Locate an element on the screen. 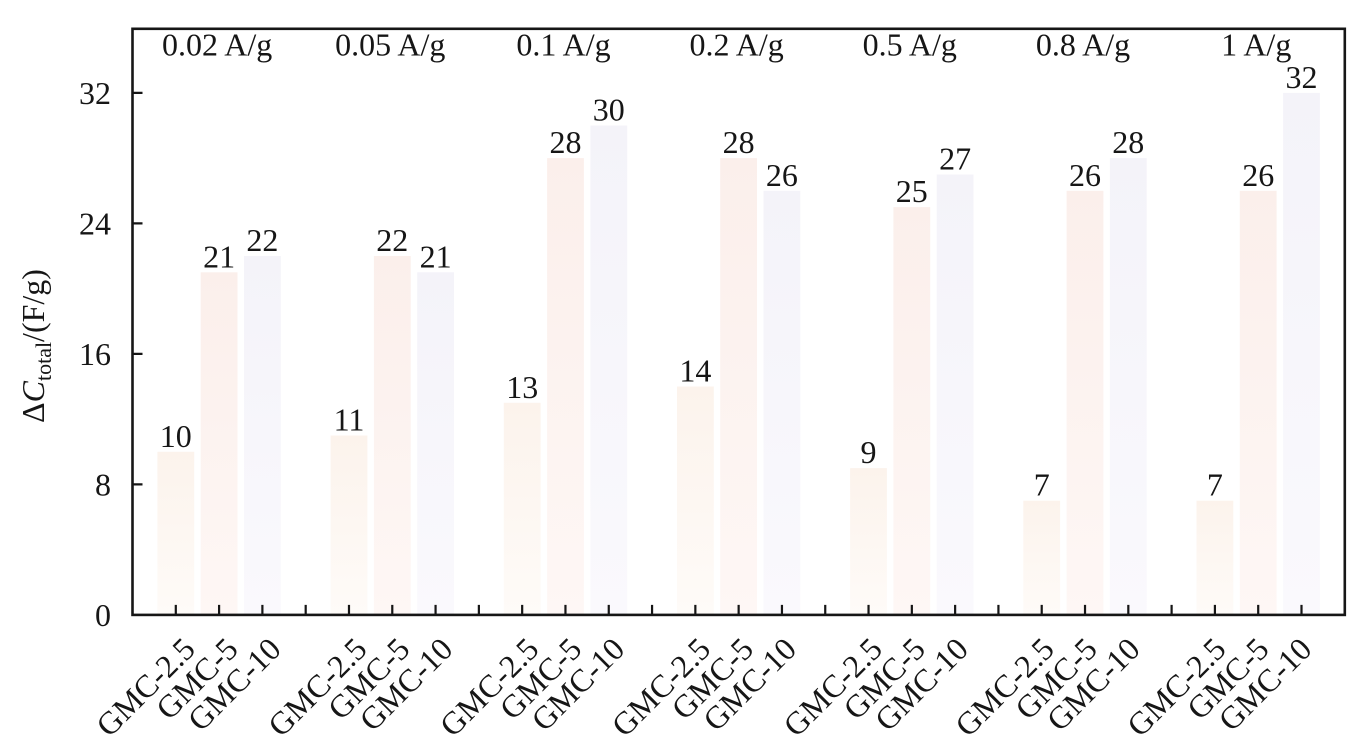 The width and height of the screenshot is (1371, 753). svg-text: 16 is located at coordinates (95, 354).